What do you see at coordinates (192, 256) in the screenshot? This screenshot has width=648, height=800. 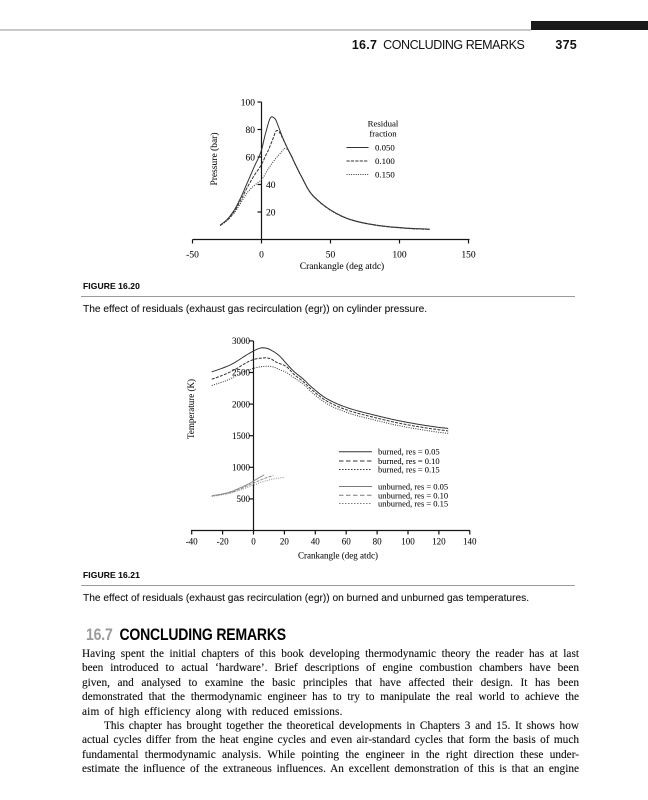 I see `svg-text: -50` at bounding box center [192, 256].